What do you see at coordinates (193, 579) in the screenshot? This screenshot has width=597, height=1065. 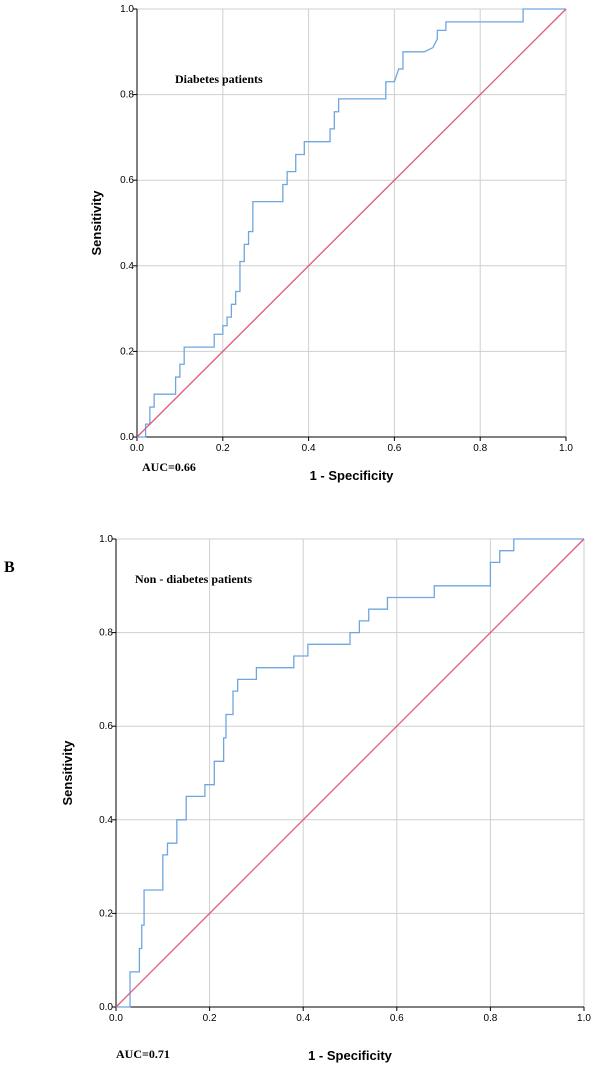 I see `group-annotation: Non - diabetes patients` at bounding box center [193, 579].